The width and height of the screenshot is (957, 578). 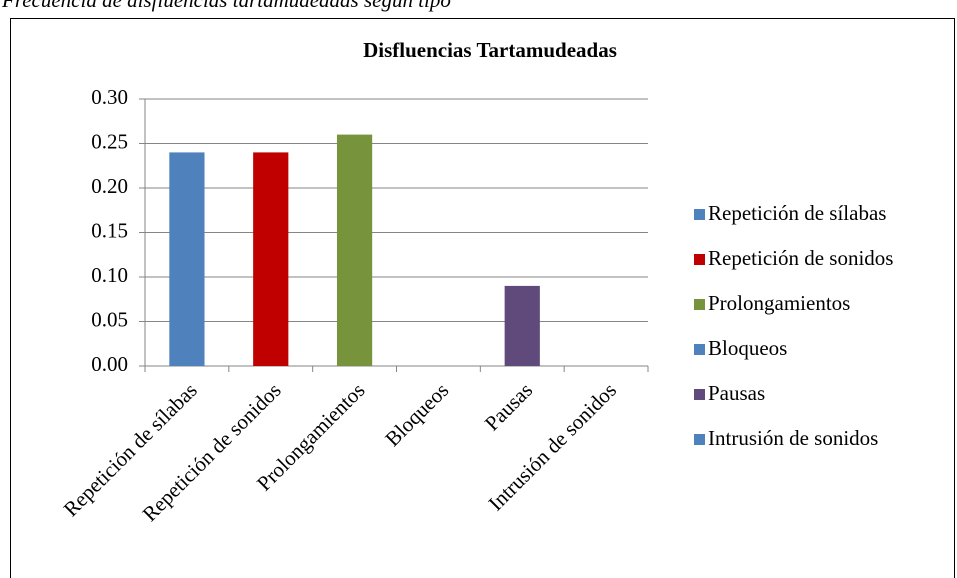 What do you see at coordinates (800, 258) in the screenshot?
I see `legend-label: Repetición de sonidos` at bounding box center [800, 258].